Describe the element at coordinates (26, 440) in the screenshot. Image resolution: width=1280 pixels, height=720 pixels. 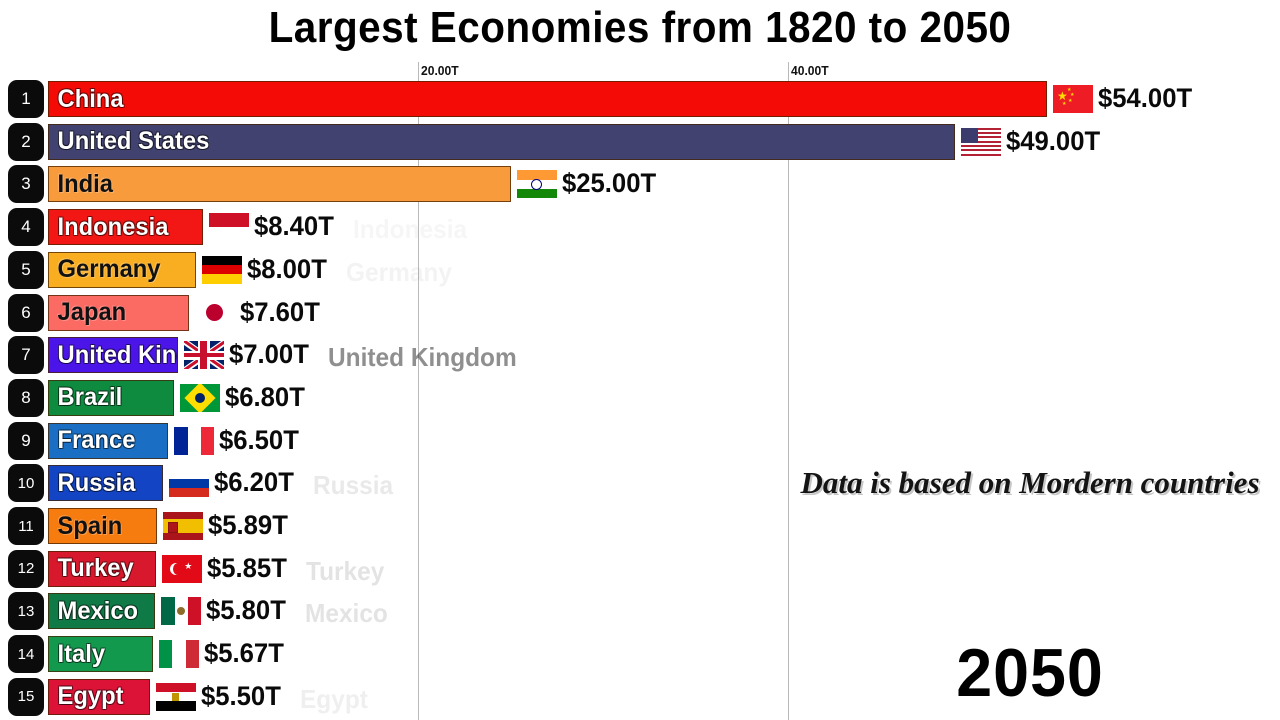
I see `rank-badge: 9` at that location.